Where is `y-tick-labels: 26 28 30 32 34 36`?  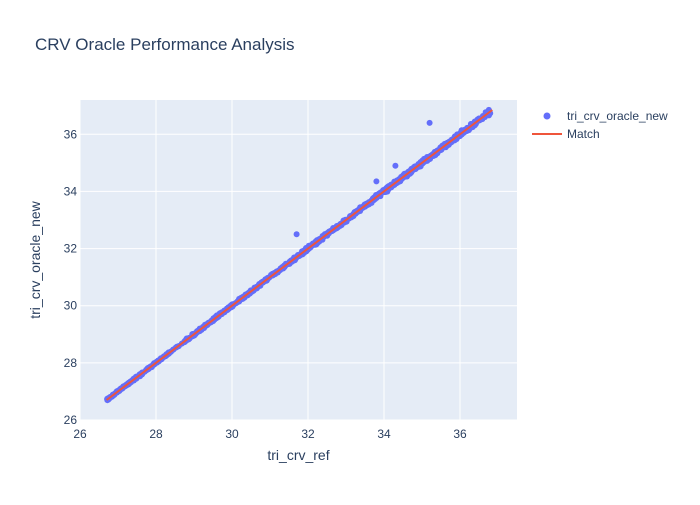
y-tick-labels: 26 28 30 32 34 36 is located at coordinates (71, 277).